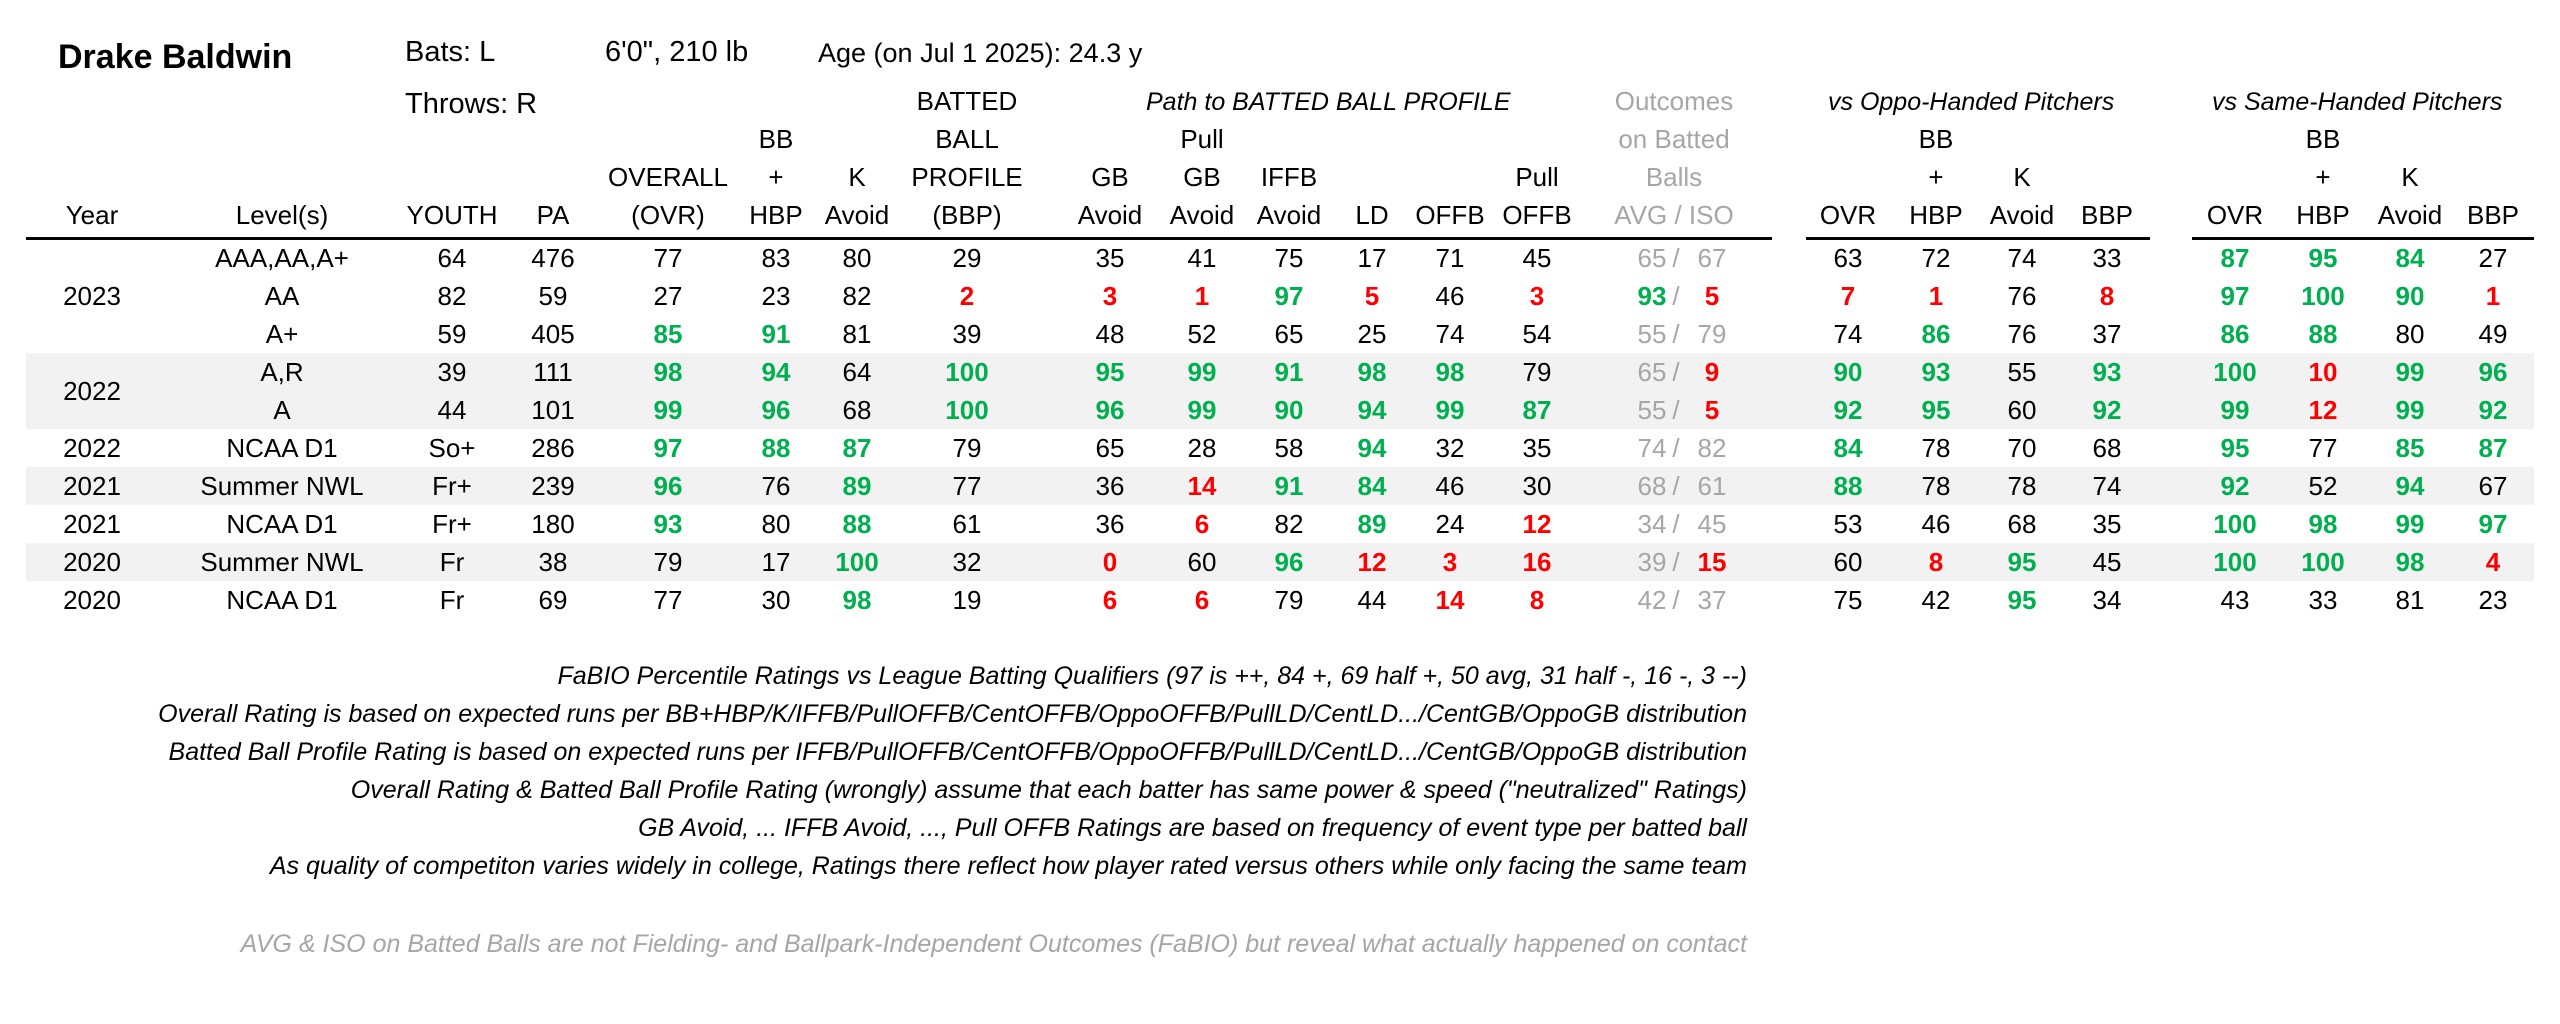 The height and width of the screenshot is (1024, 2560). I want to click on cell-ovr: 77, so click(668, 600).